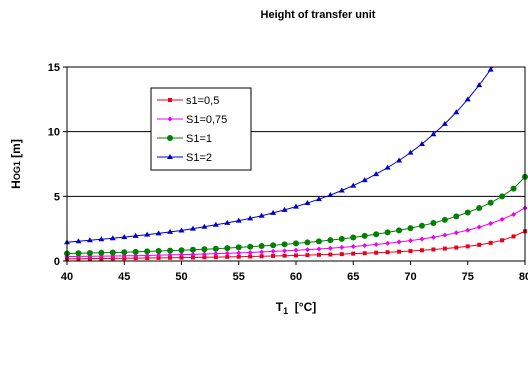 This screenshot has height=376, width=528. What do you see at coordinates (67, 277) in the screenshot?
I see `x-tick-label: 40` at bounding box center [67, 277].